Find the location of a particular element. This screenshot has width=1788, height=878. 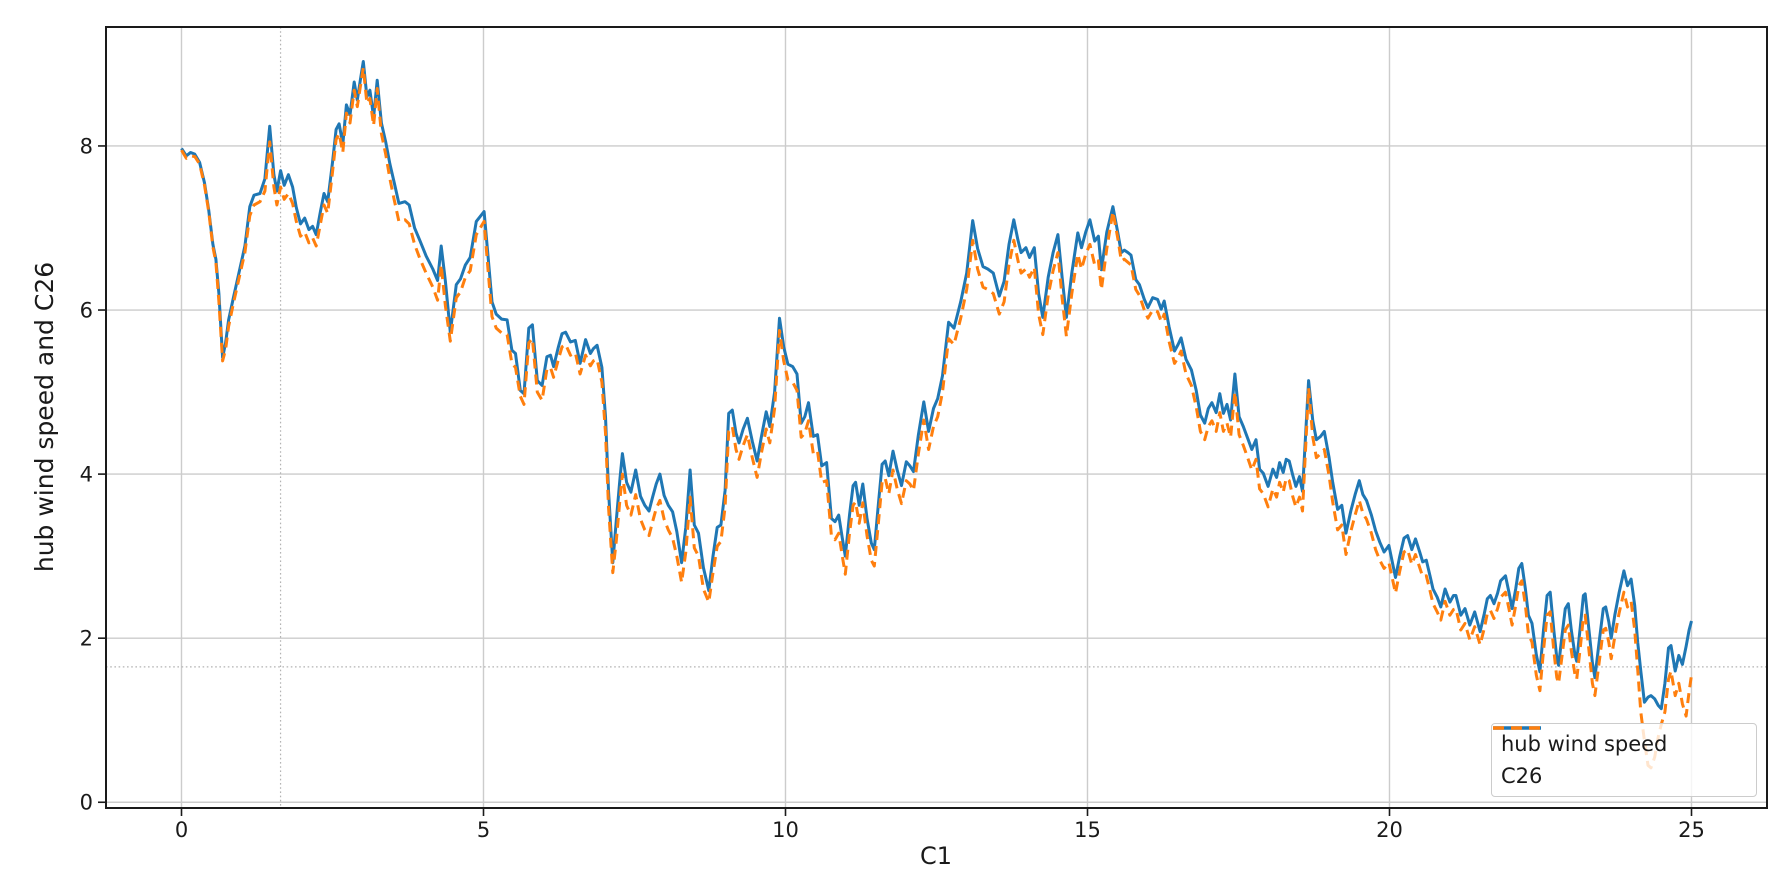

y-tick-label: 4 is located at coordinates (86, 474).